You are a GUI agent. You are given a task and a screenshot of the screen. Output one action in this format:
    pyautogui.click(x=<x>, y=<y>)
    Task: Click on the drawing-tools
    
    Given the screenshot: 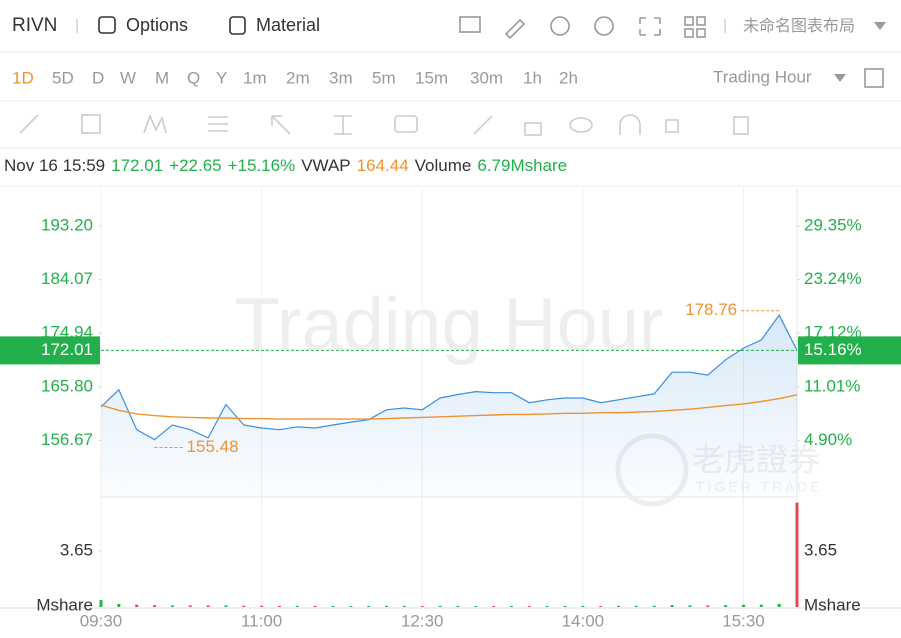 What is the action you would take?
    pyautogui.click(x=384, y=124)
    